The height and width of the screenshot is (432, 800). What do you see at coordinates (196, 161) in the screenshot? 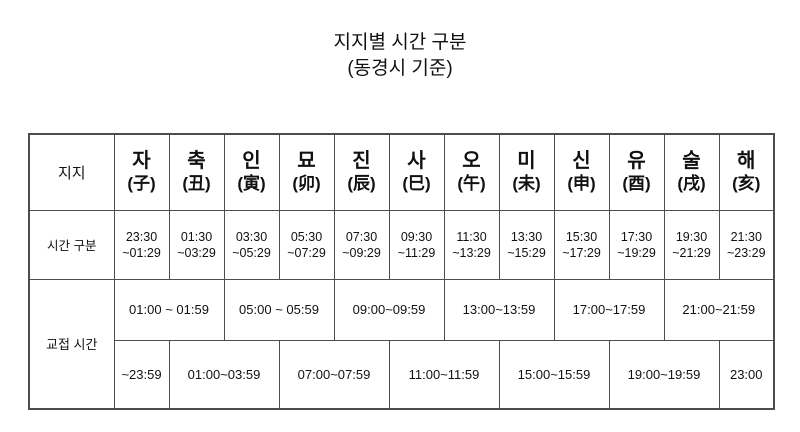
I see `branch-kr: 축` at bounding box center [196, 161].